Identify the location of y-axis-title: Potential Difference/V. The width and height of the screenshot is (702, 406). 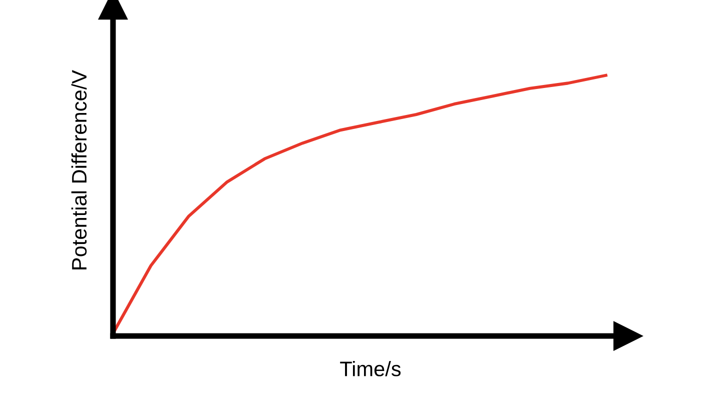
(79, 170).